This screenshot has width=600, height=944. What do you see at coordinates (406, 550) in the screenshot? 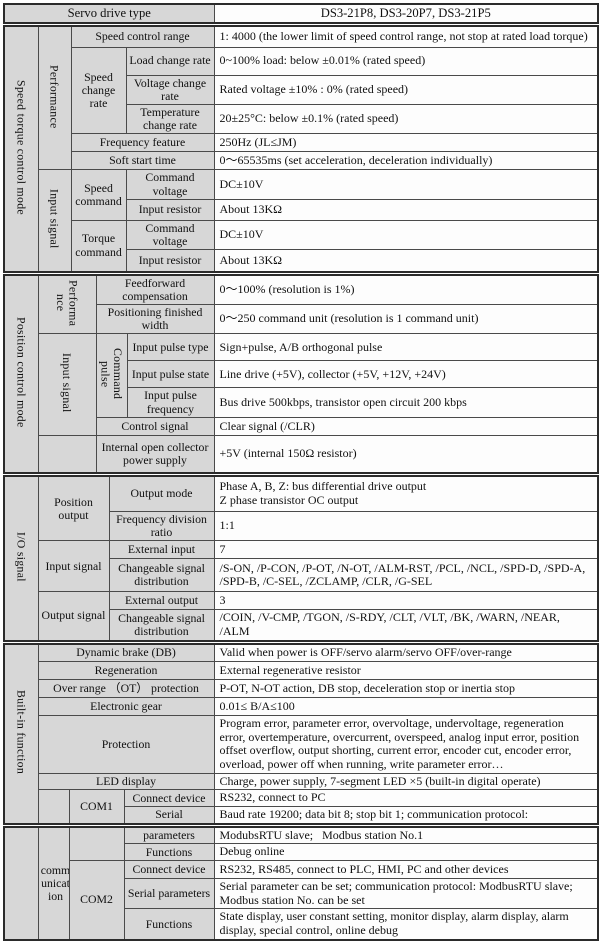
I see `external-input-value: 7` at bounding box center [406, 550].